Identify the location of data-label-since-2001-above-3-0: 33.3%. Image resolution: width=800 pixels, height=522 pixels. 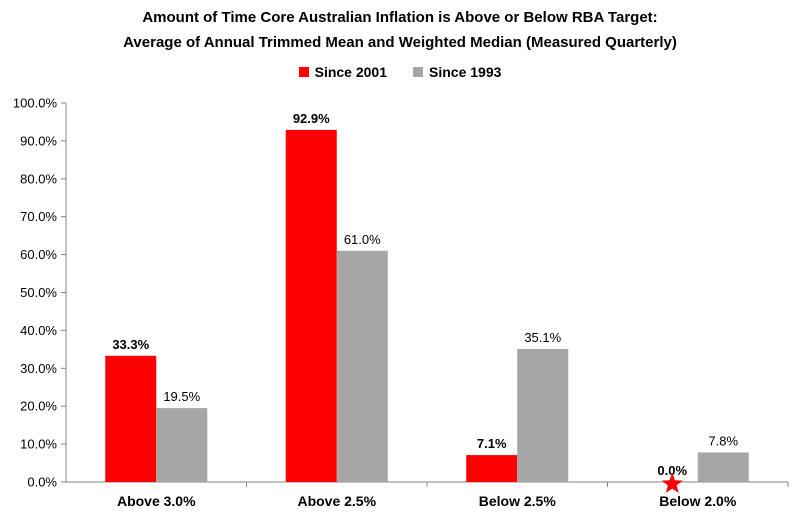
(130, 344).